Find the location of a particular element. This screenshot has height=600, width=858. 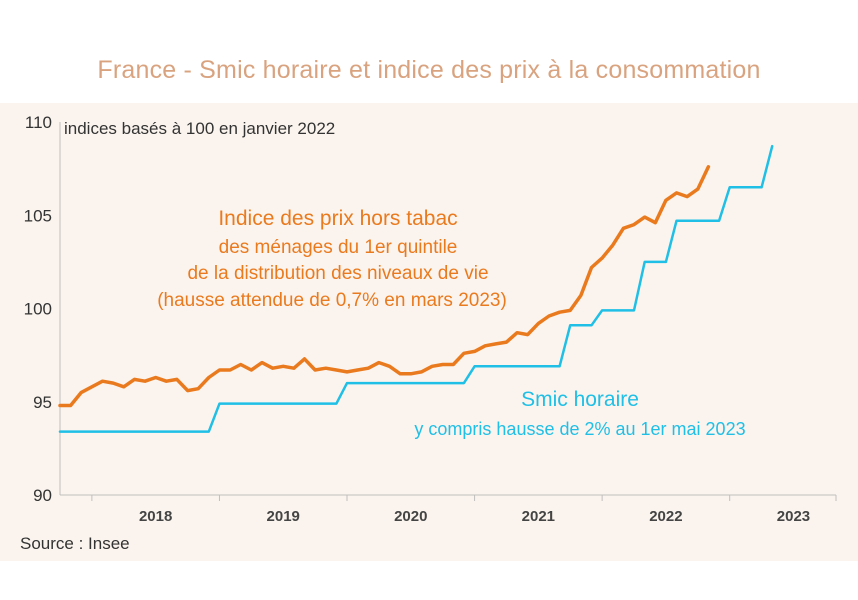

axis-annotation: indices basés à 100 en janvier 2022 is located at coordinates (199, 128).